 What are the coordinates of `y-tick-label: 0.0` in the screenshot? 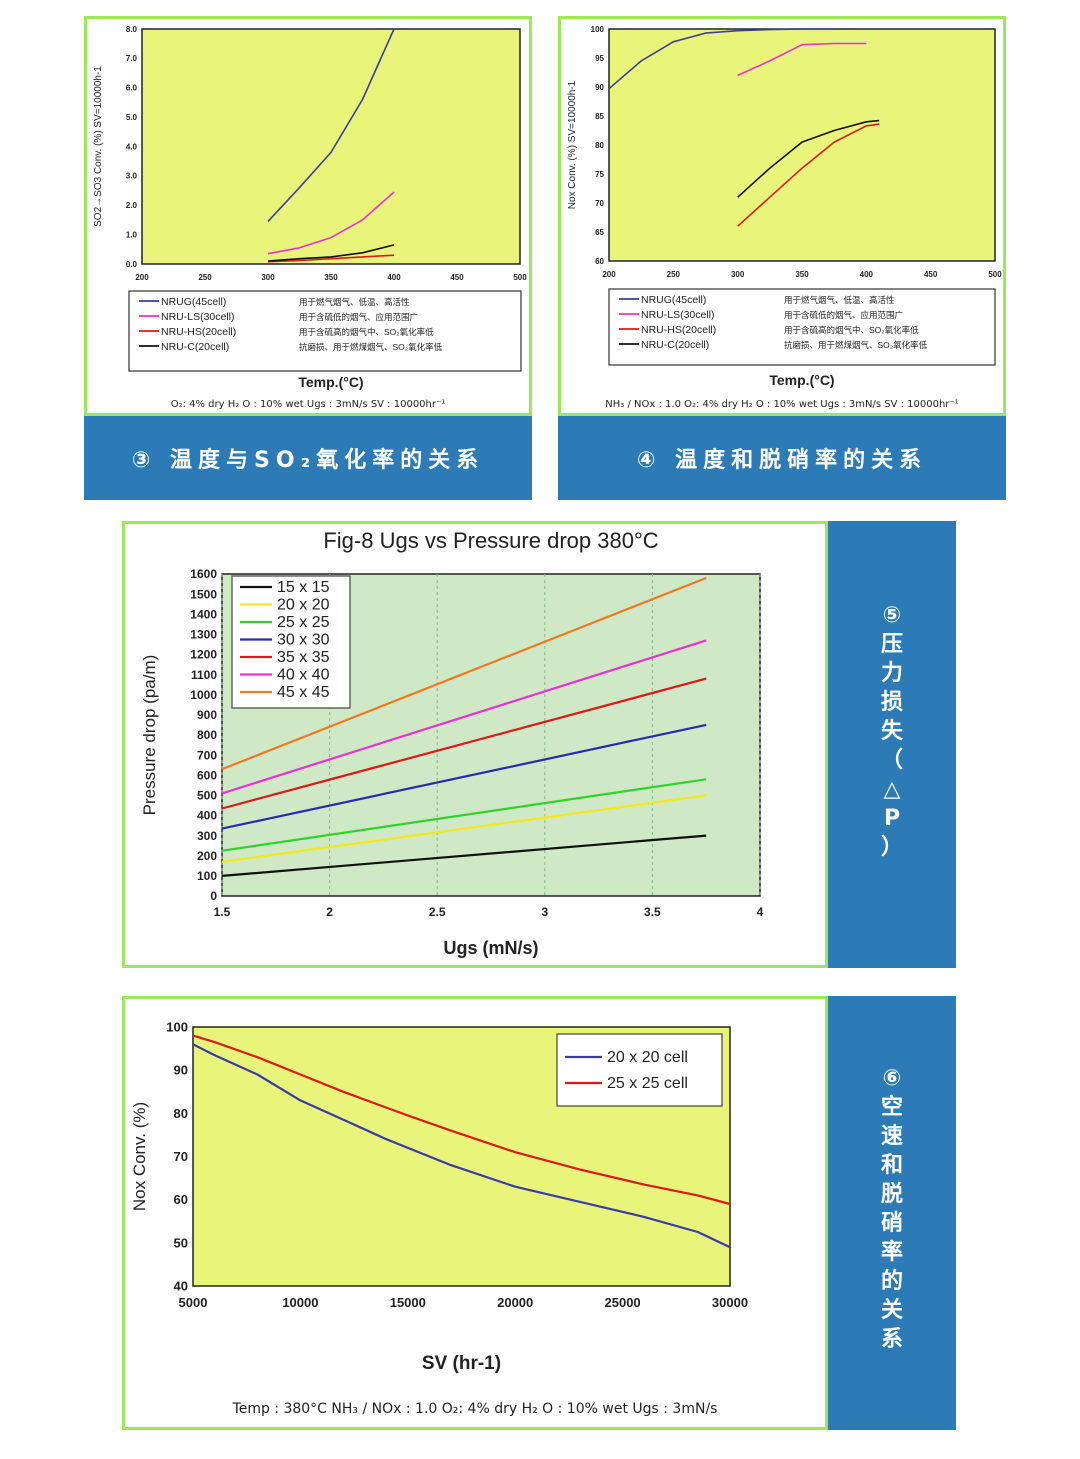 It's located at (132, 264).